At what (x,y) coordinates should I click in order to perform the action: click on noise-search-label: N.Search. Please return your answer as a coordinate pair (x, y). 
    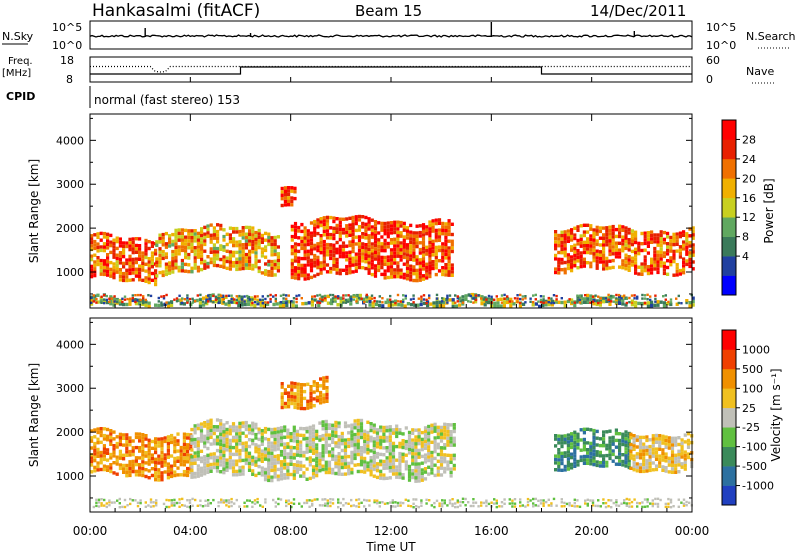
    Looking at the image, I should click on (771, 36).